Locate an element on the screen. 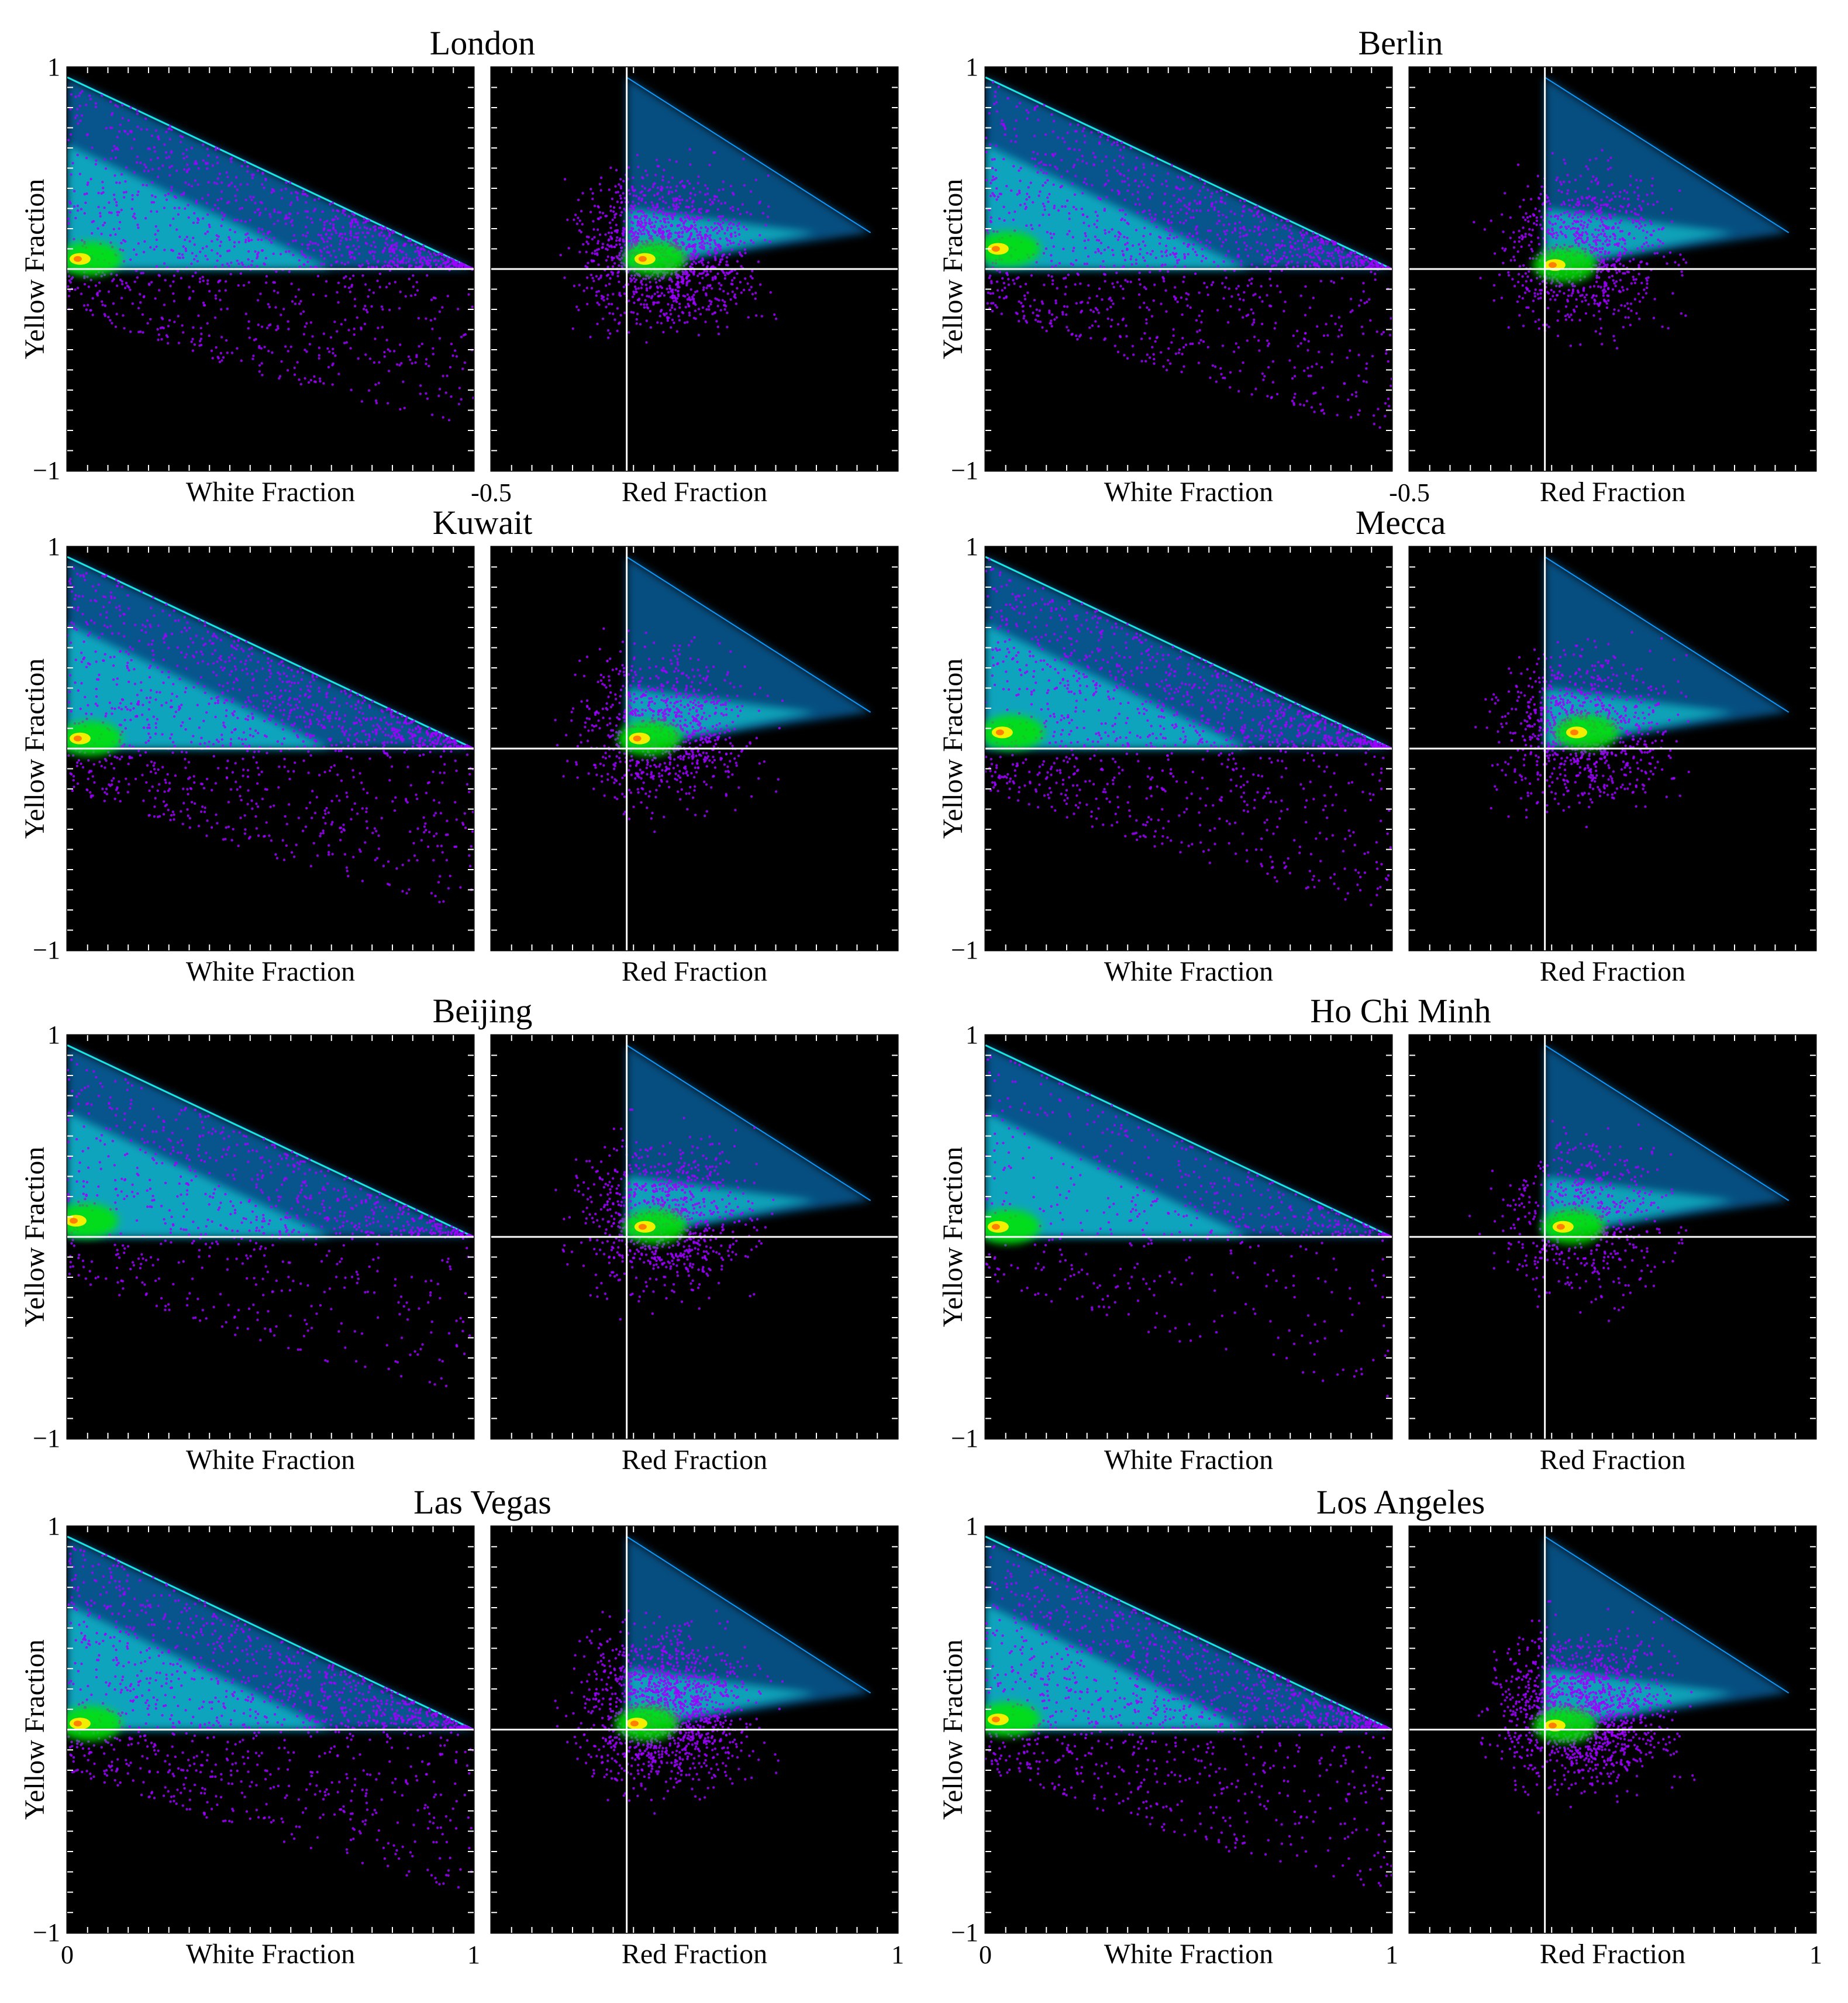 Image resolution: width=1848 pixels, height=2003 pixels. density-peak-orange is located at coordinates (995, 249).